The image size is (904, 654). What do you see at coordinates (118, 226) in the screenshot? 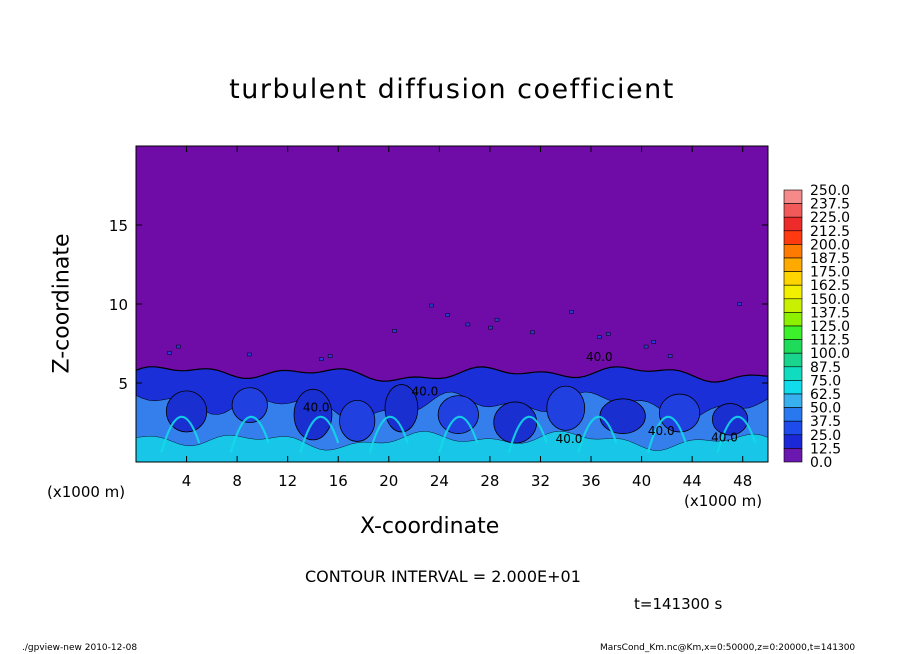
I see `y-tick-label: 15` at bounding box center [118, 226].